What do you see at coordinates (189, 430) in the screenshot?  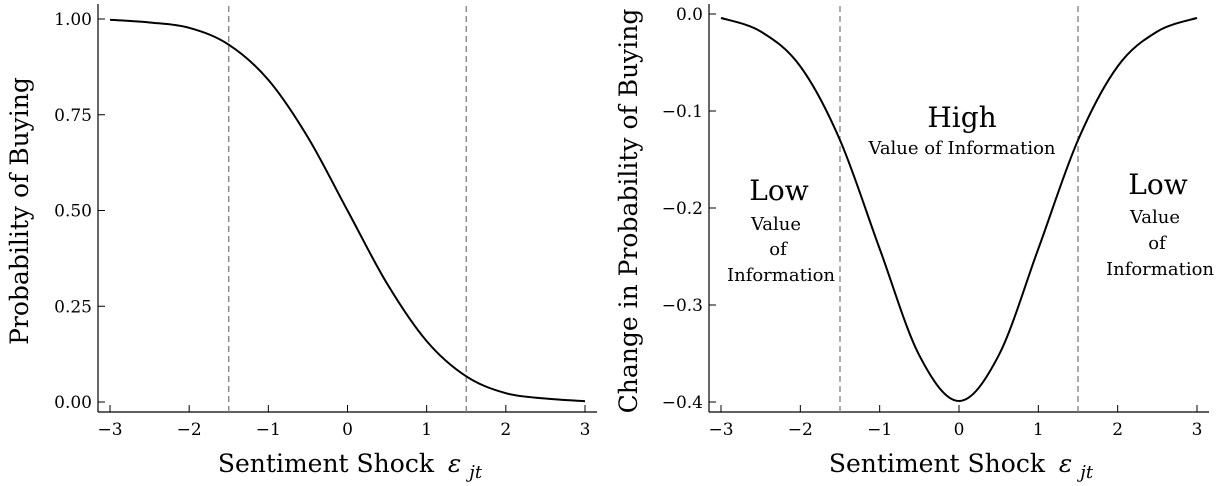 I see `left-x-tick-label: −2` at bounding box center [189, 430].